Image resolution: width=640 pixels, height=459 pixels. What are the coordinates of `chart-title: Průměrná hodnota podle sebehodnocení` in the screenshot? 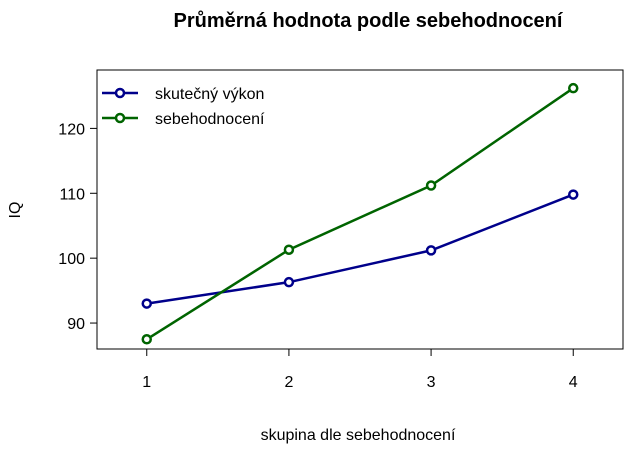 It's located at (369, 21).